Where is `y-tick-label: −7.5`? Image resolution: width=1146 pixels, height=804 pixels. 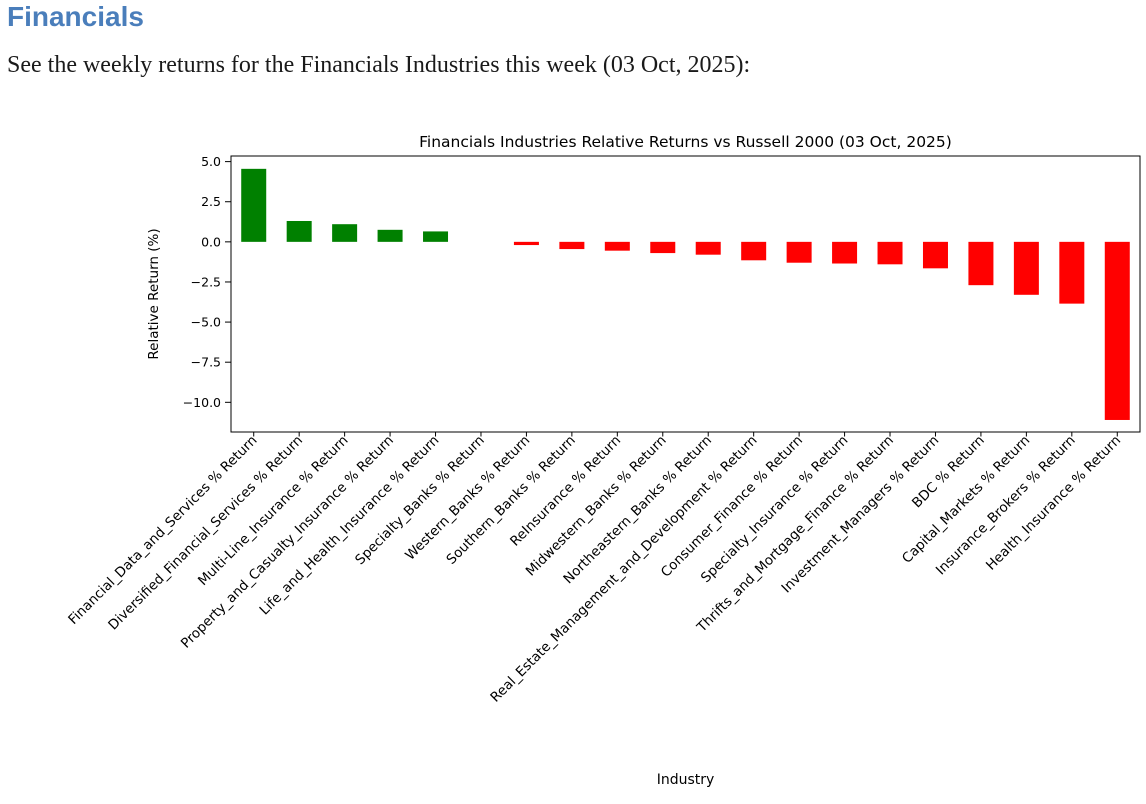 y-tick-label: −7.5 is located at coordinates (206, 362).